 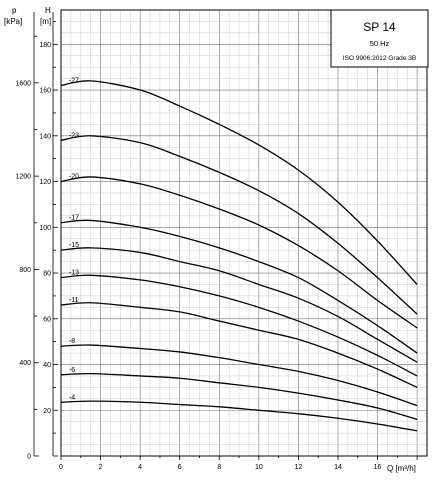 I want to click on chart-title: SP 14, so click(x=379, y=27).